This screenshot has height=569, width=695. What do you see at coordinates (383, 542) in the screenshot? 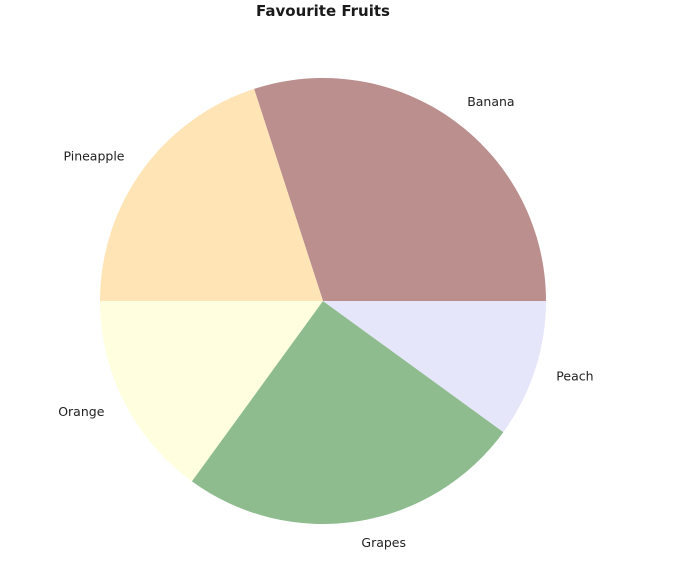
I see `pie-label-grapes: Grapes` at bounding box center [383, 542].